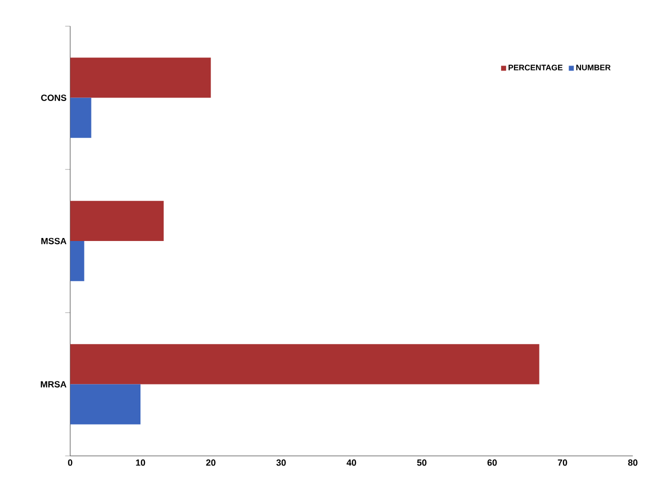 Image resolution: width=646 pixels, height=486 pixels. Describe the element at coordinates (53, 384) in the screenshot. I see `y-tick-label: MRSA` at that location.